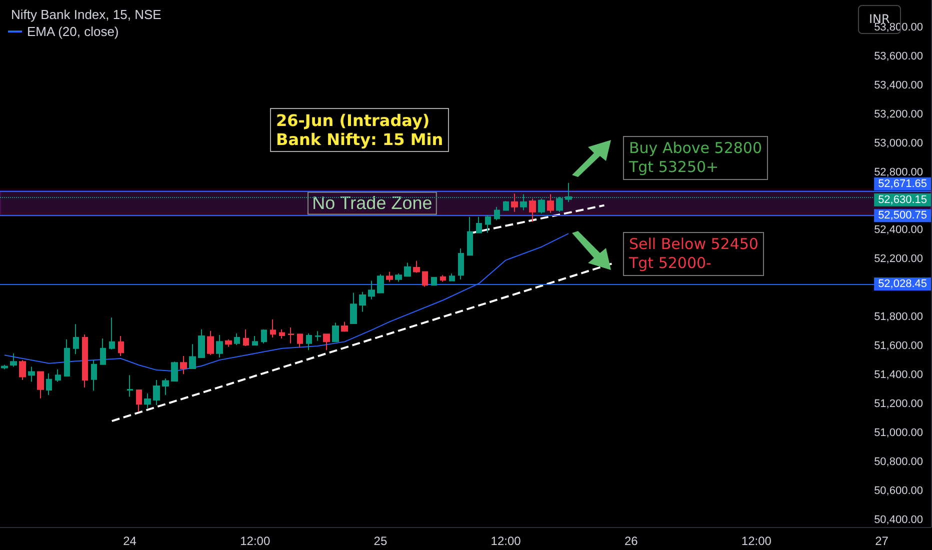  Describe the element at coordinates (898, 85) in the screenshot. I see `y-tick-label: 53,400.00` at that location.